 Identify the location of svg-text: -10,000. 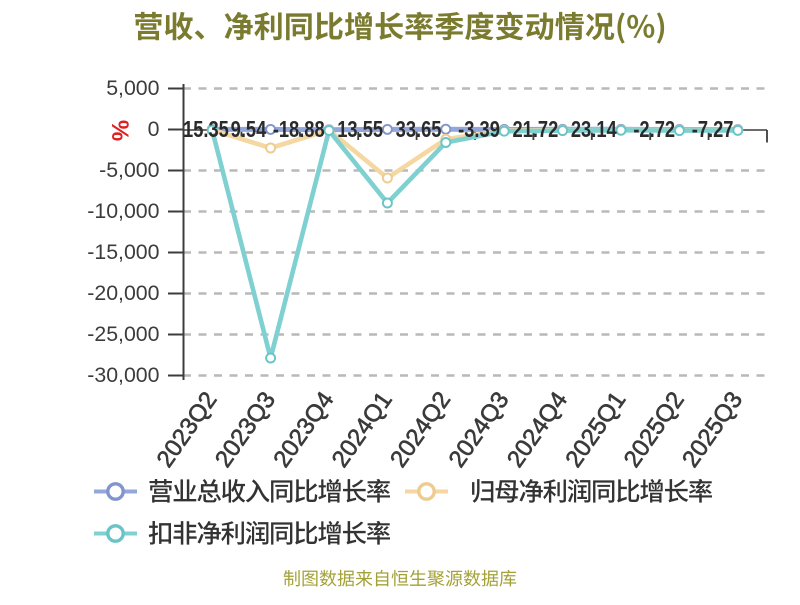
(123, 211).